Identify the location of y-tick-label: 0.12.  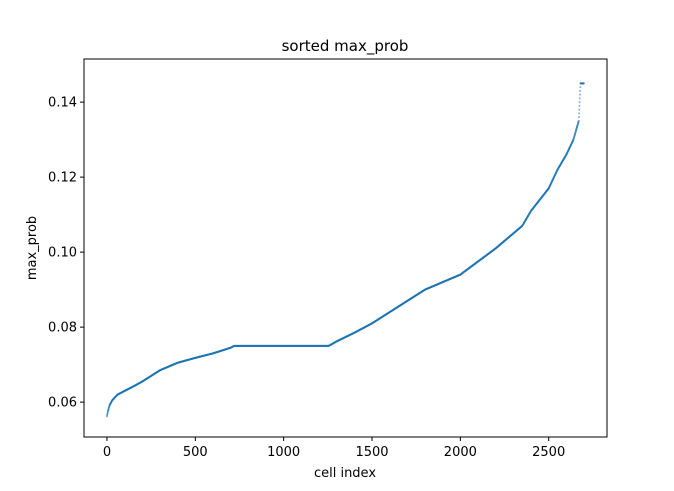
(62, 178).